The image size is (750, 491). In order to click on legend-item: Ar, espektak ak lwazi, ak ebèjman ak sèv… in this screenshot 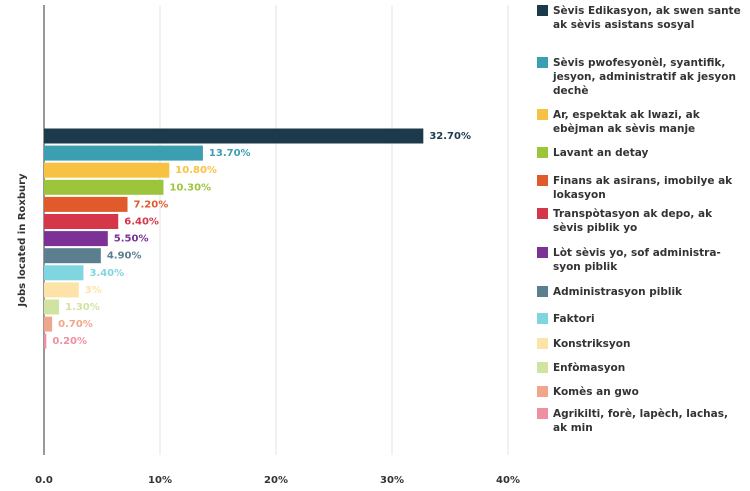, I will do `click(639, 122)`.